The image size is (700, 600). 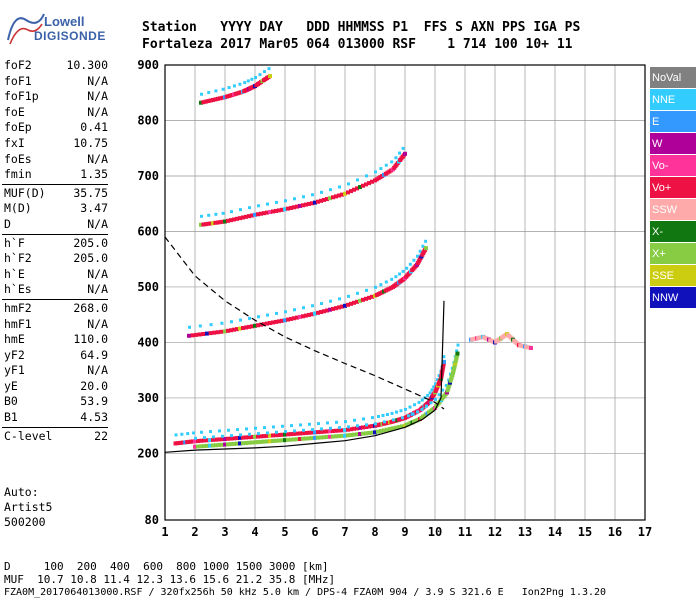 What do you see at coordinates (87, 65) in the screenshot?
I see `param-value: 10.300` at bounding box center [87, 65].